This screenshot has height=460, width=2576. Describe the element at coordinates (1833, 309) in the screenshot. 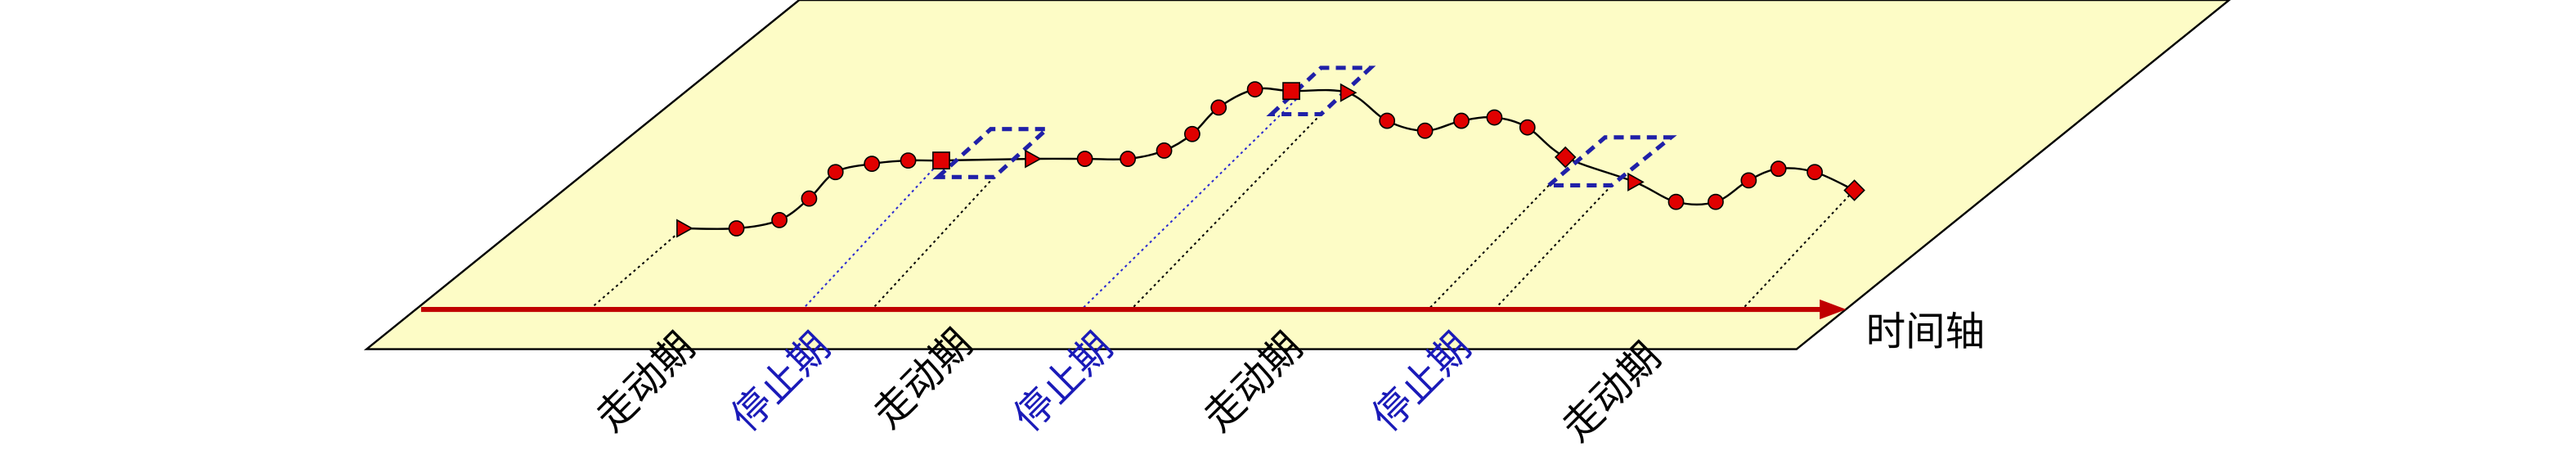

I see `time-axis-arrow` at that location.